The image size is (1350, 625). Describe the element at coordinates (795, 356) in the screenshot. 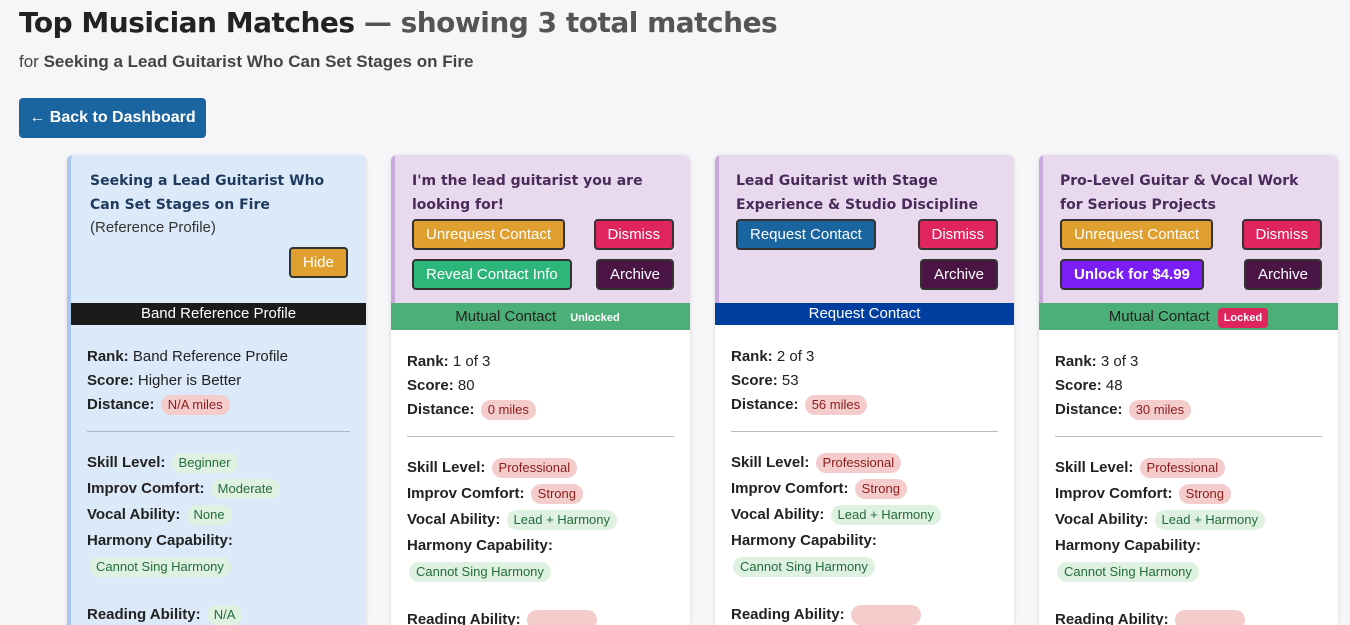

I see `rank-value: 2 of 3` at that location.